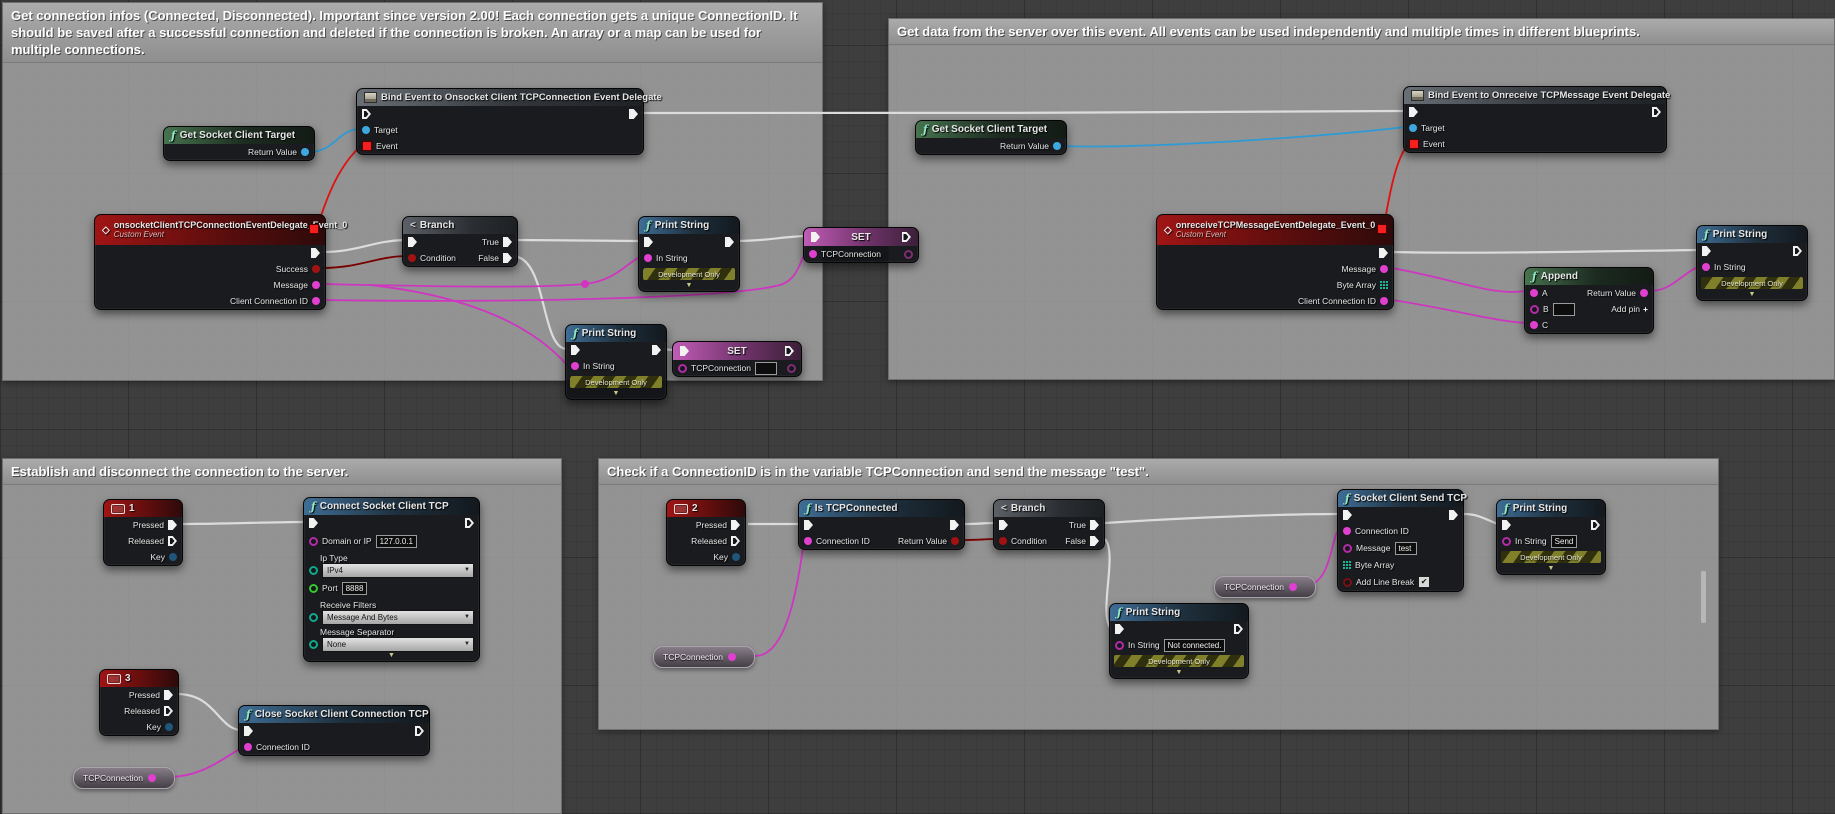 The image size is (1835, 814). I want to click on variable-get-tcpconnection-3: TCPConnection, so click(704, 657).